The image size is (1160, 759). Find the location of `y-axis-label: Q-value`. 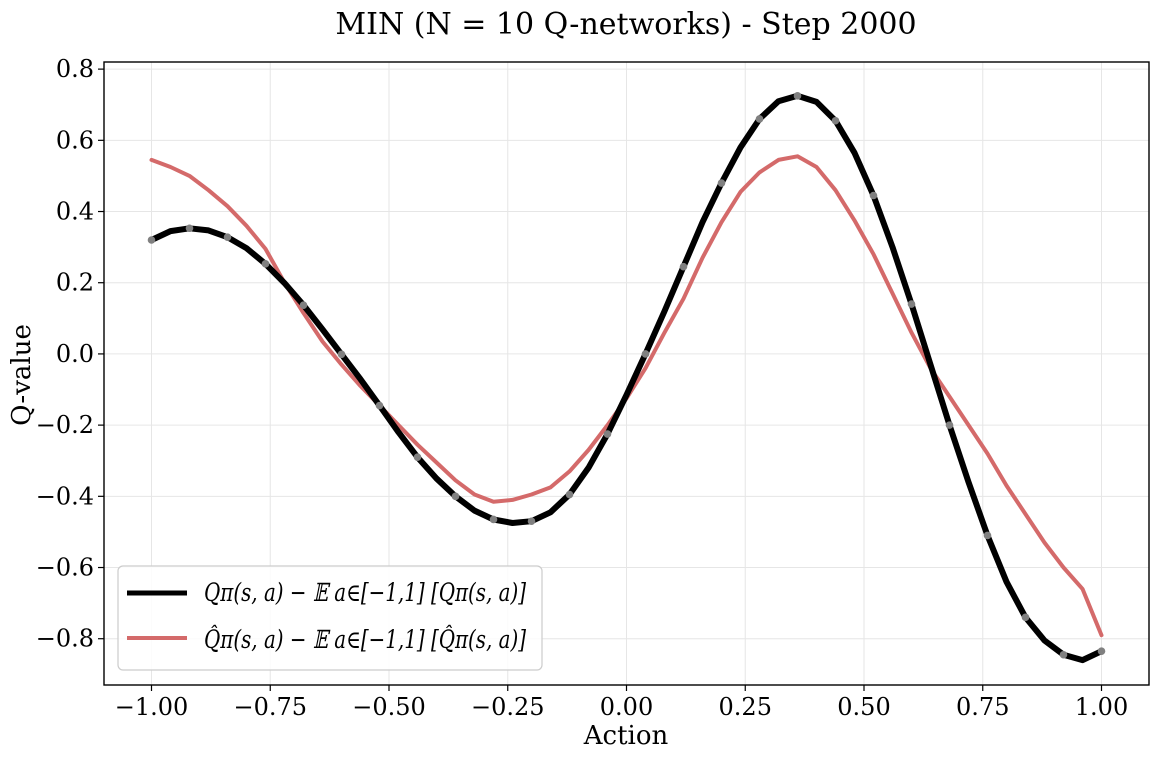

y-axis-label: Q-value is located at coordinates (22, 375).